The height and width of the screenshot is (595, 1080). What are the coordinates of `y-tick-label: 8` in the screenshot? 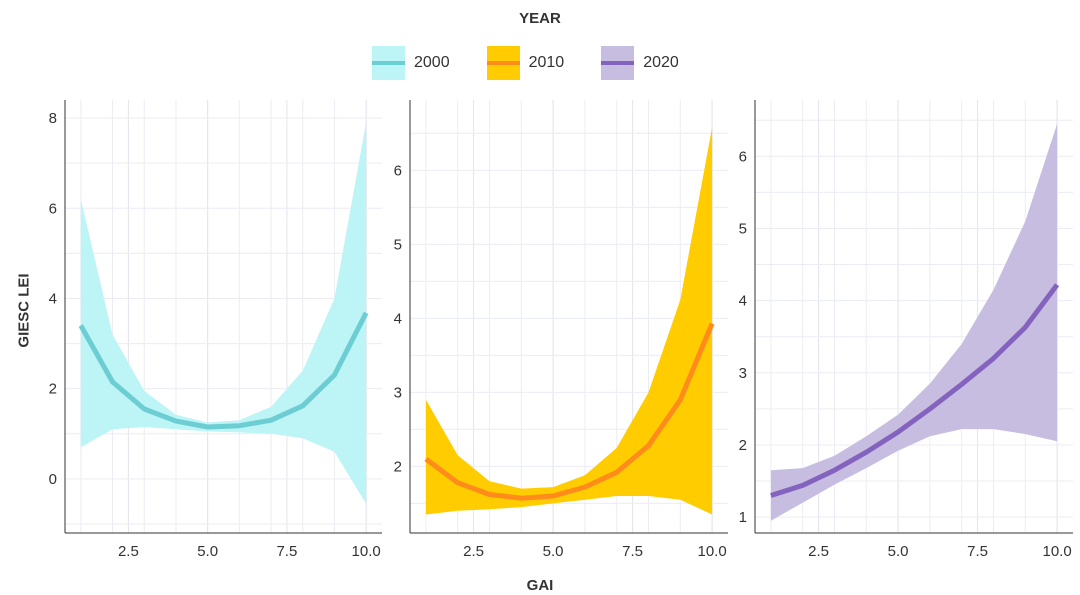 It's located at (53, 118).